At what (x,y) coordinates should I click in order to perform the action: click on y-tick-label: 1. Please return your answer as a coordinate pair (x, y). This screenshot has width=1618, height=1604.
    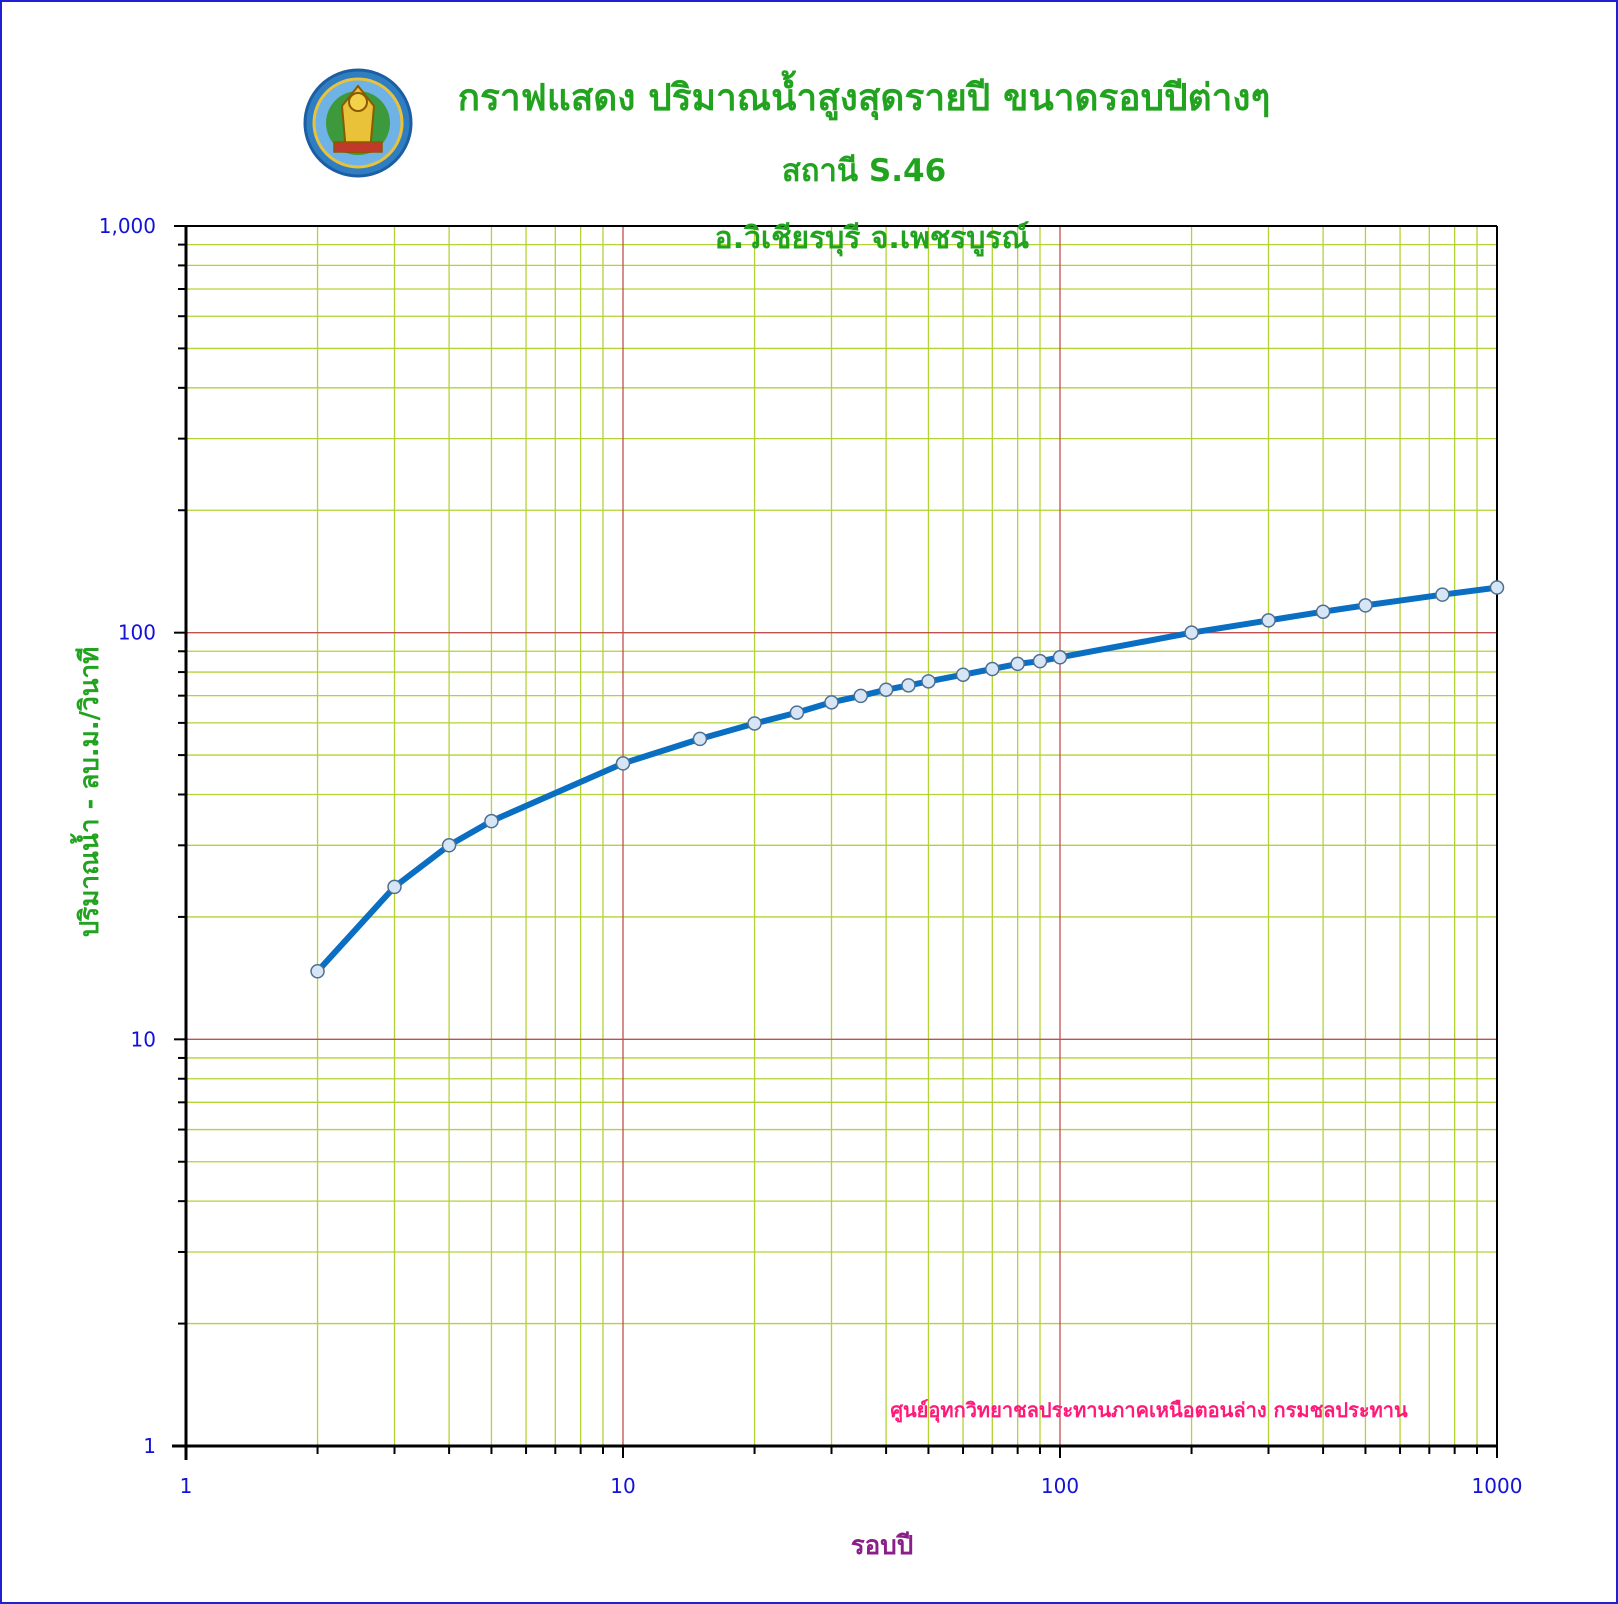
    Looking at the image, I should click on (149, 1446).